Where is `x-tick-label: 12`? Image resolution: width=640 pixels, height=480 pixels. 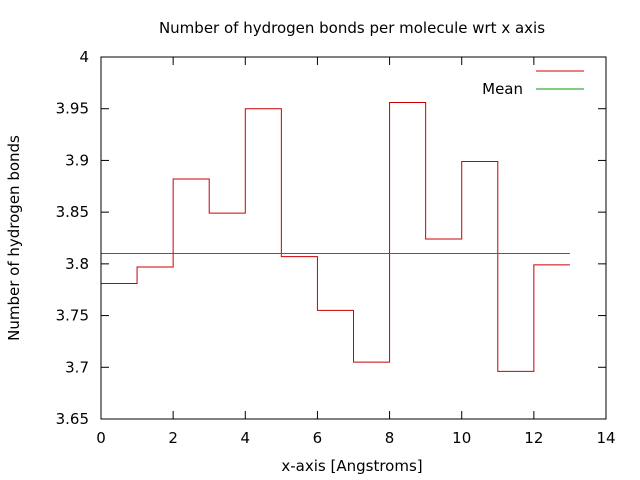 x-tick-label: 12 is located at coordinates (533, 438).